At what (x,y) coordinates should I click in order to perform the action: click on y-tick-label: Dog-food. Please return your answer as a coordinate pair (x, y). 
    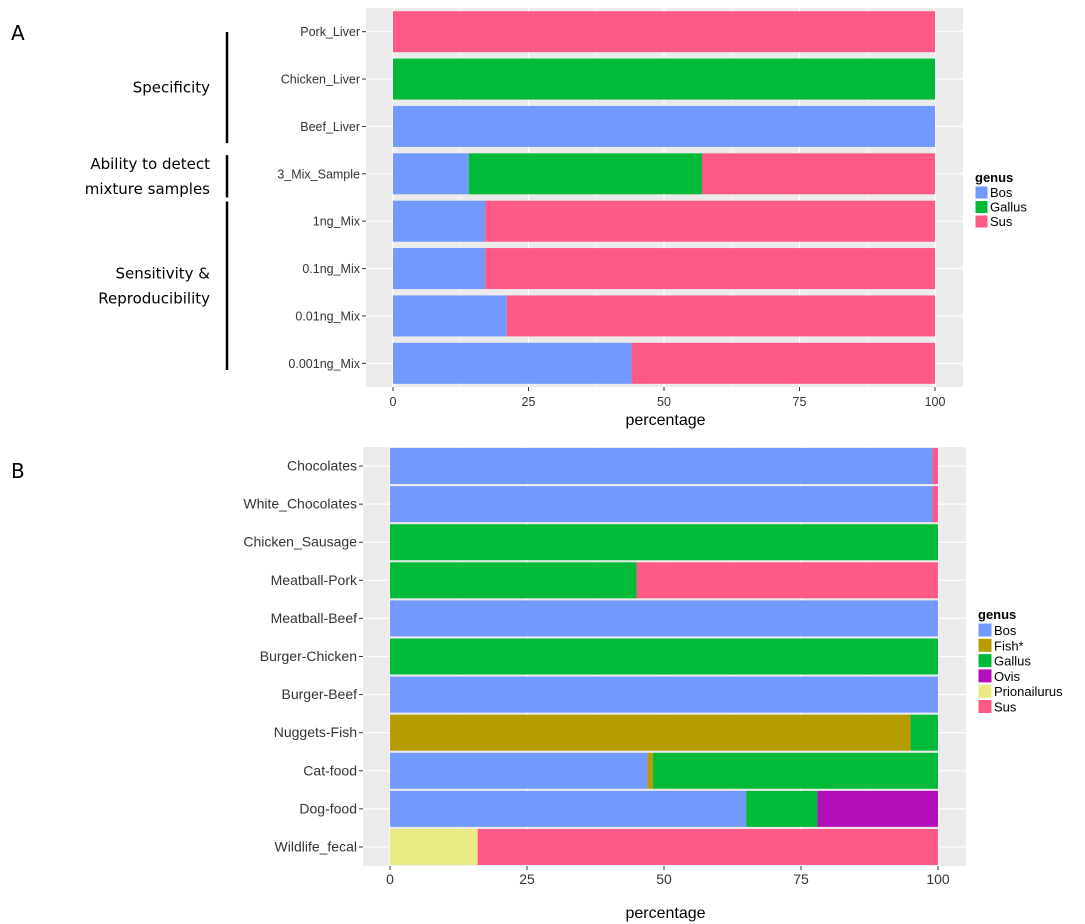
    Looking at the image, I should click on (328, 808).